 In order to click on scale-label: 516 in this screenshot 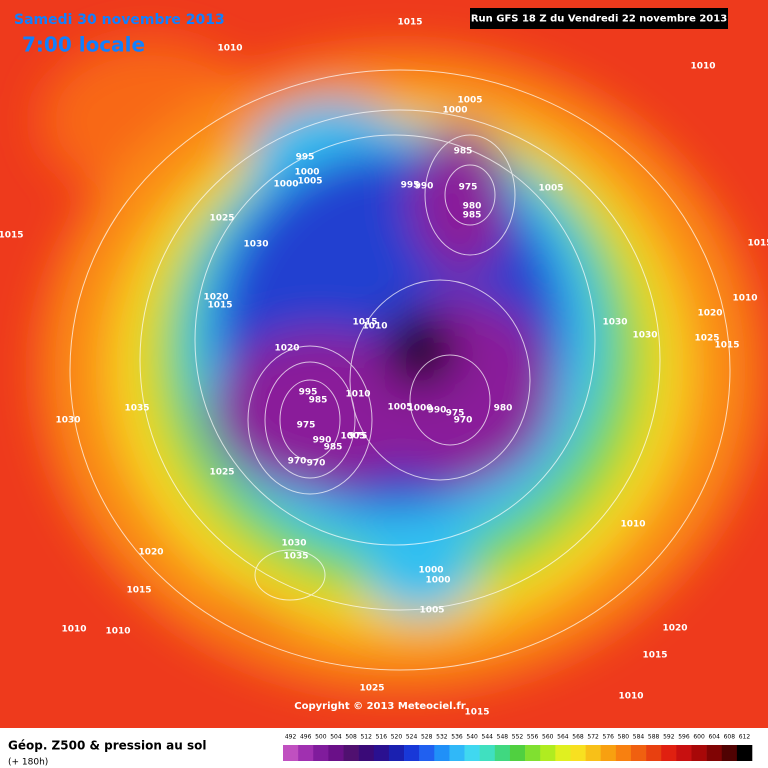, I will do `click(382, 737)`.